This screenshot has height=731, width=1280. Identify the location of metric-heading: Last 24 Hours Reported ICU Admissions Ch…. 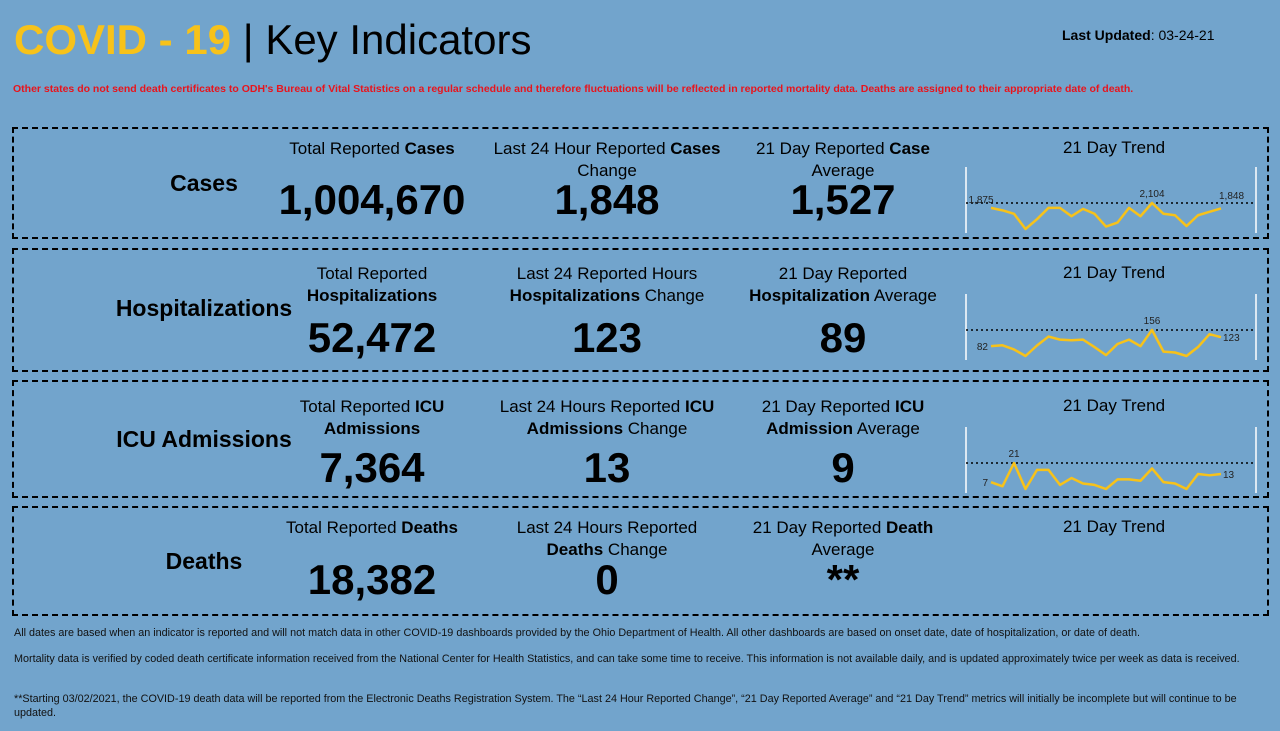
(607, 418).